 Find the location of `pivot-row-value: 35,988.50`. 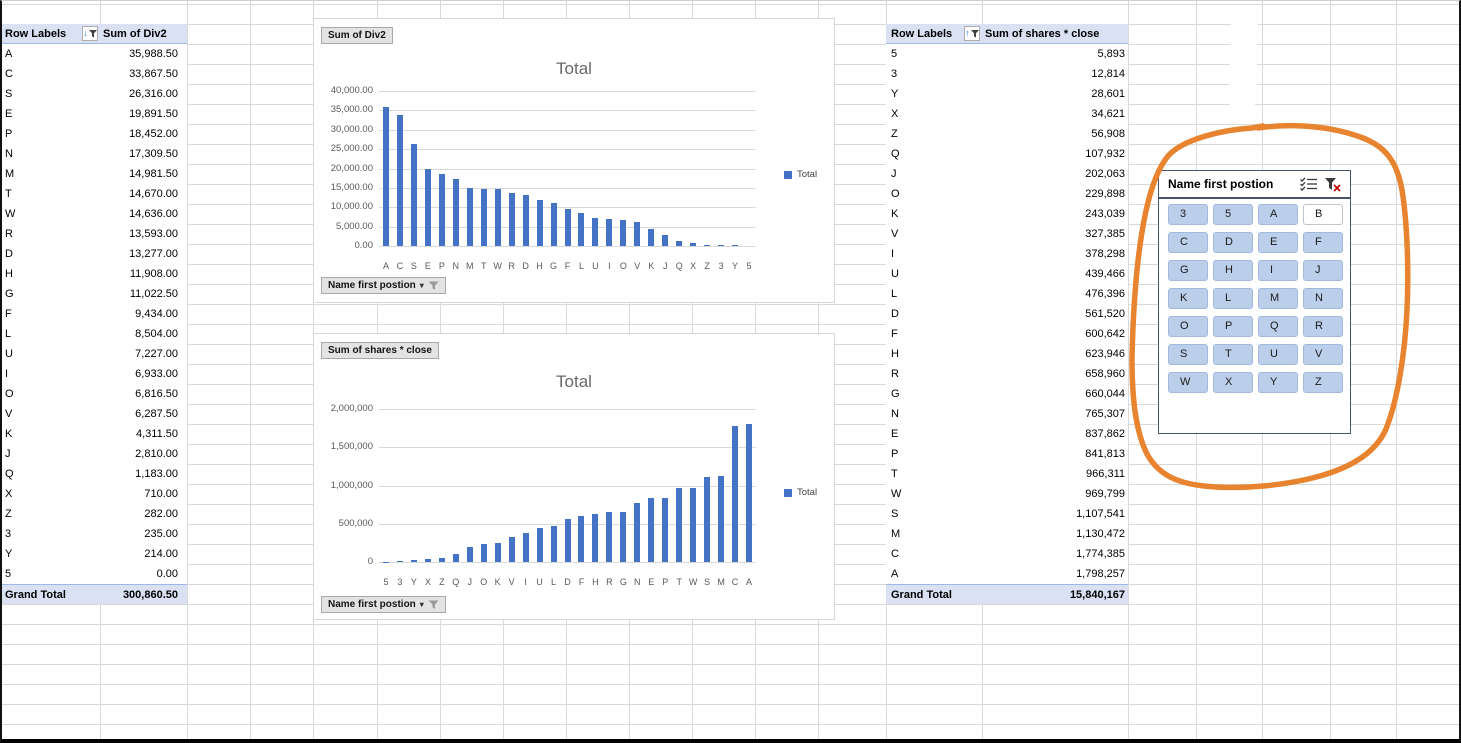

pivot-row-value: 35,988.50 is located at coordinates (153, 54).